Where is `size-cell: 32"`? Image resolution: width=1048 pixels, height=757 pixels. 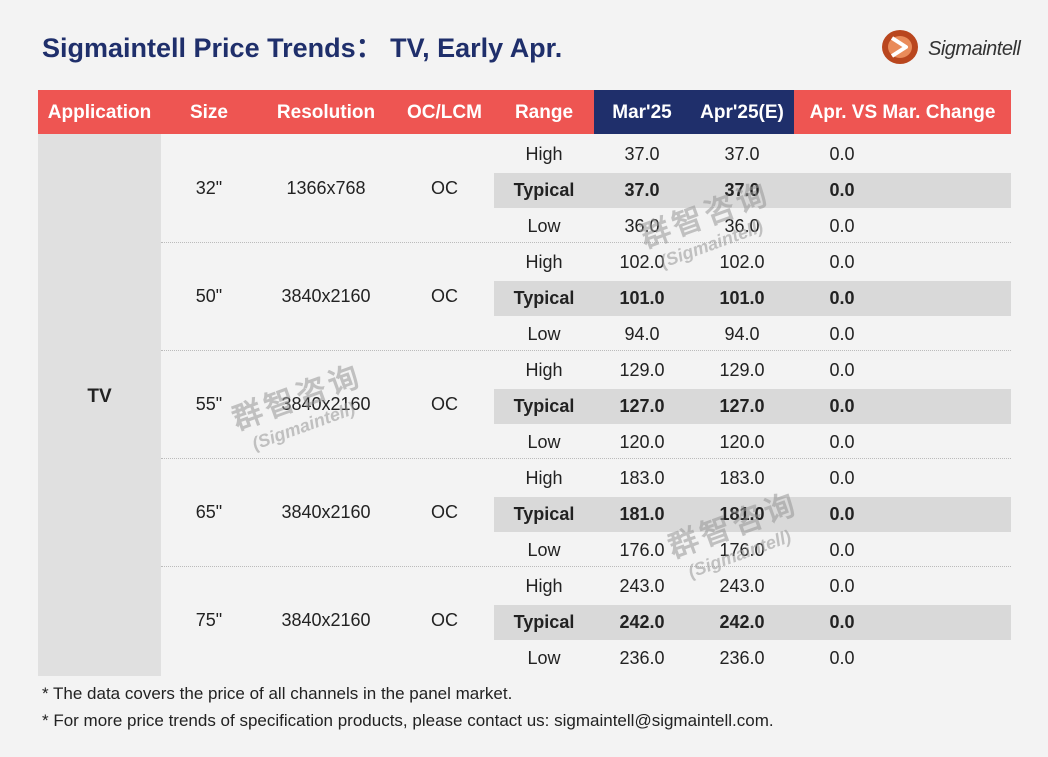 size-cell: 32" is located at coordinates (209, 188).